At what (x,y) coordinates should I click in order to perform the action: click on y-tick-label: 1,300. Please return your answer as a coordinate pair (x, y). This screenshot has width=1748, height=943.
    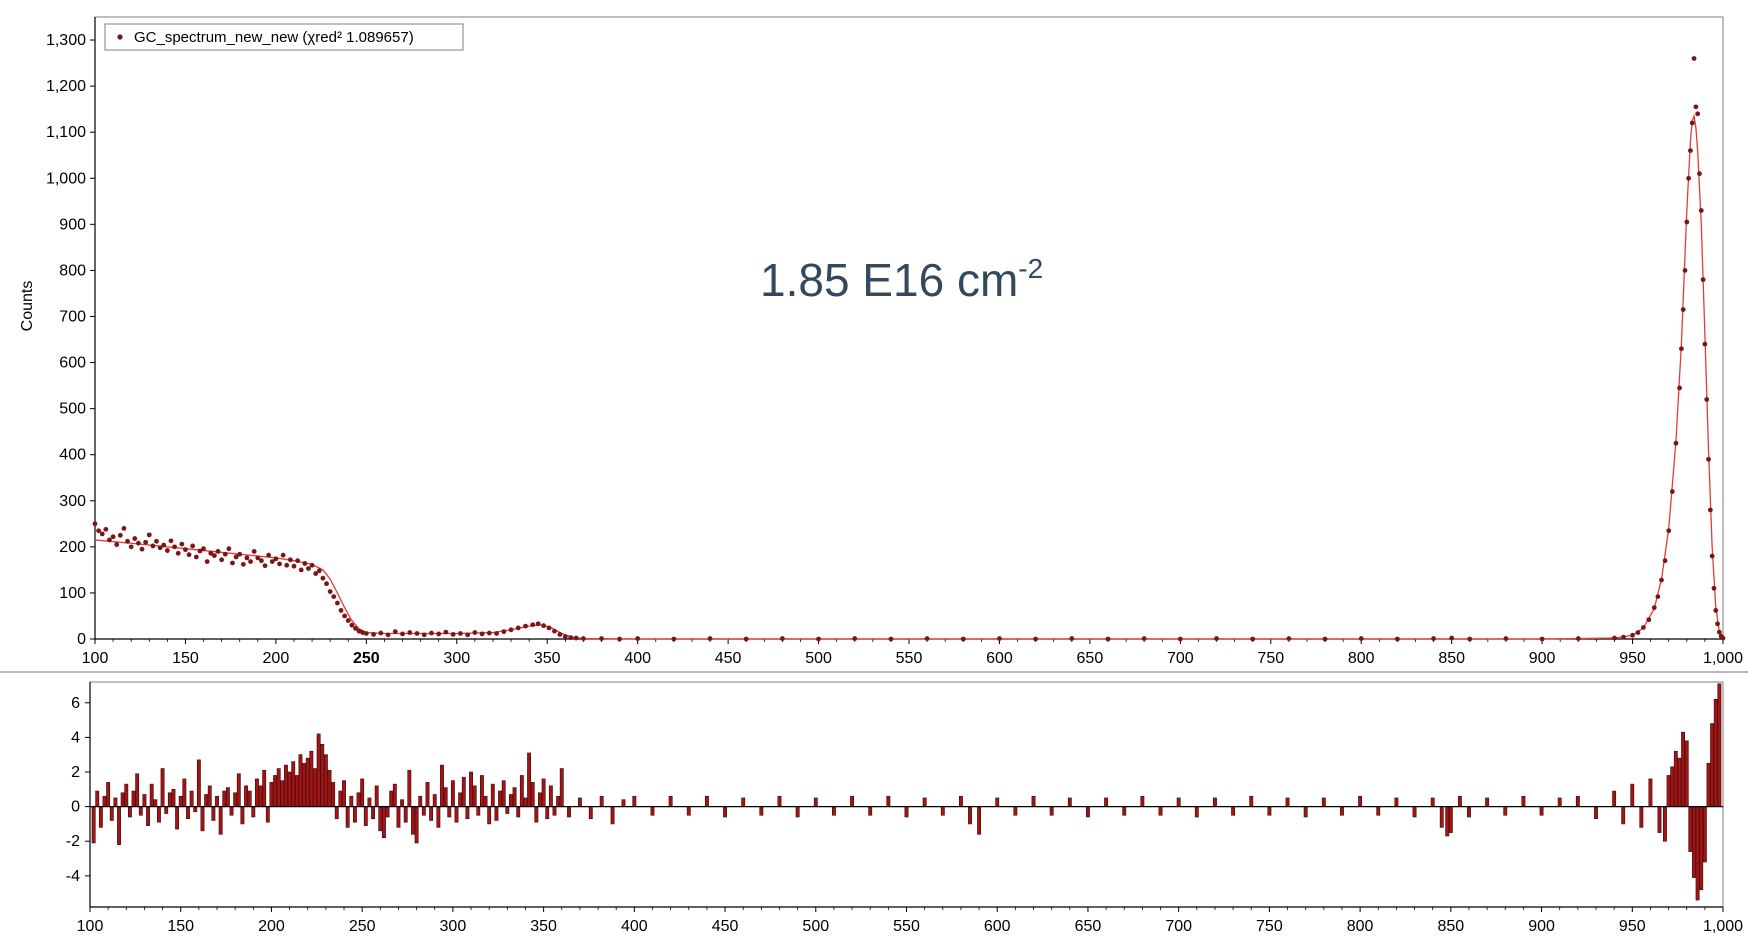
    Looking at the image, I should click on (66, 40).